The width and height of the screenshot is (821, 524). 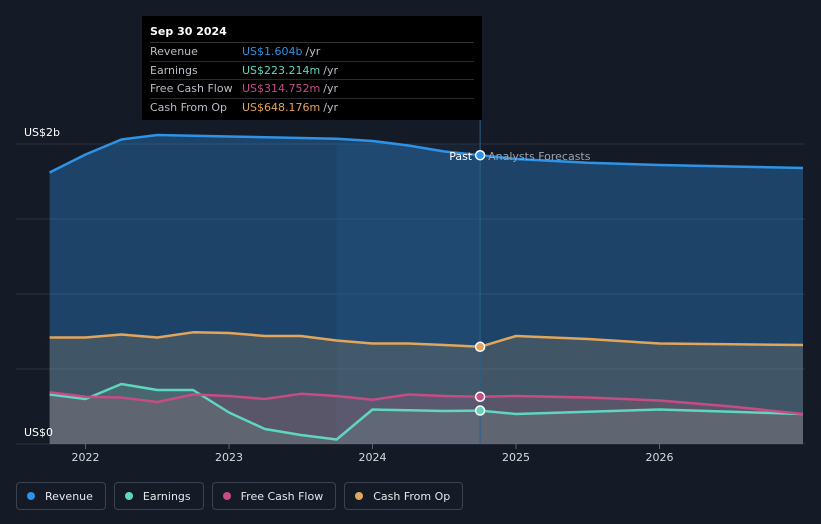 What do you see at coordinates (480, 396) in the screenshot?
I see `highlight-point-free-cash-flow` at bounding box center [480, 396].